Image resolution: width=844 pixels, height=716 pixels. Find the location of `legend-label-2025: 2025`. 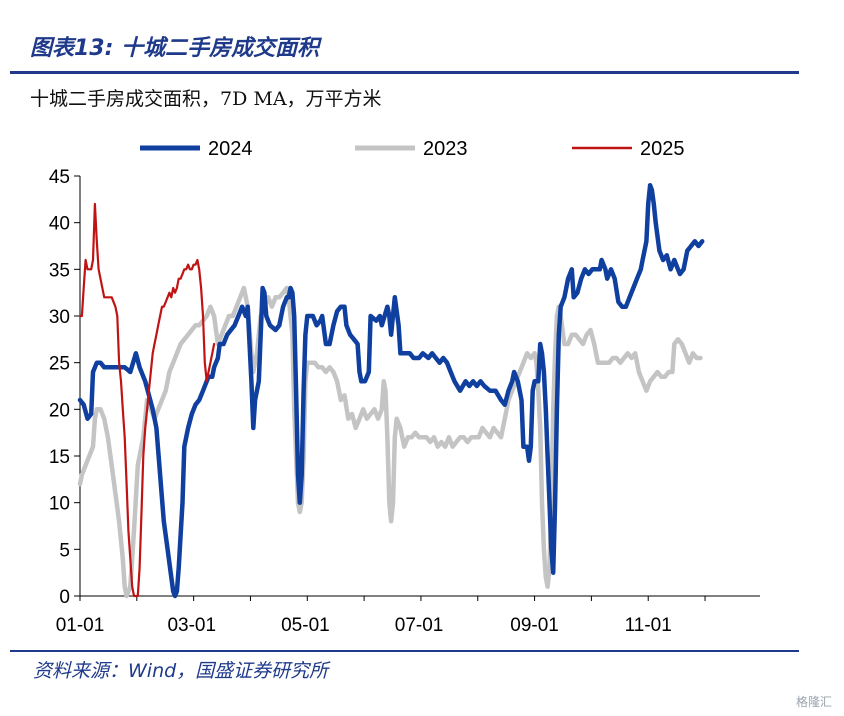

legend-label-2025: 2025 is located at coordinates (662, 149).